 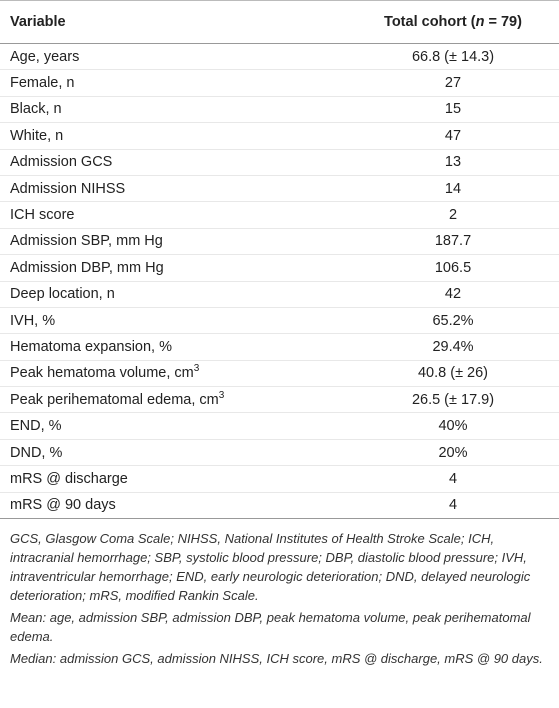 I want to click on header-row: Variable Total cohort (n = 79), so click(x=279, y=22).